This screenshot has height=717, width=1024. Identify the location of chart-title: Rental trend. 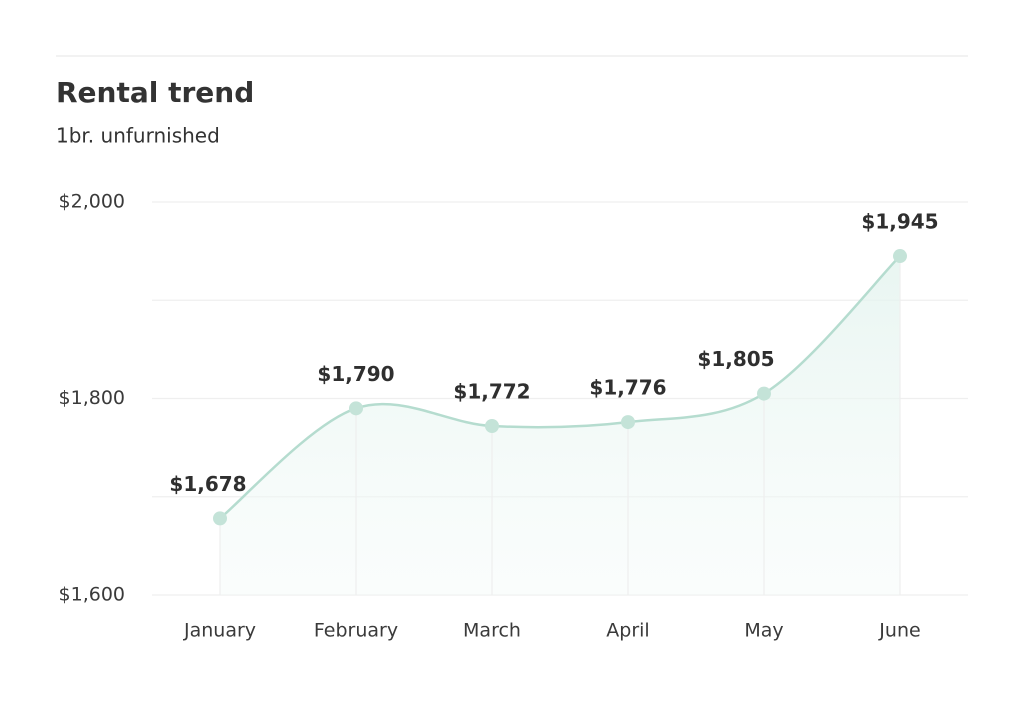
(155, 92).